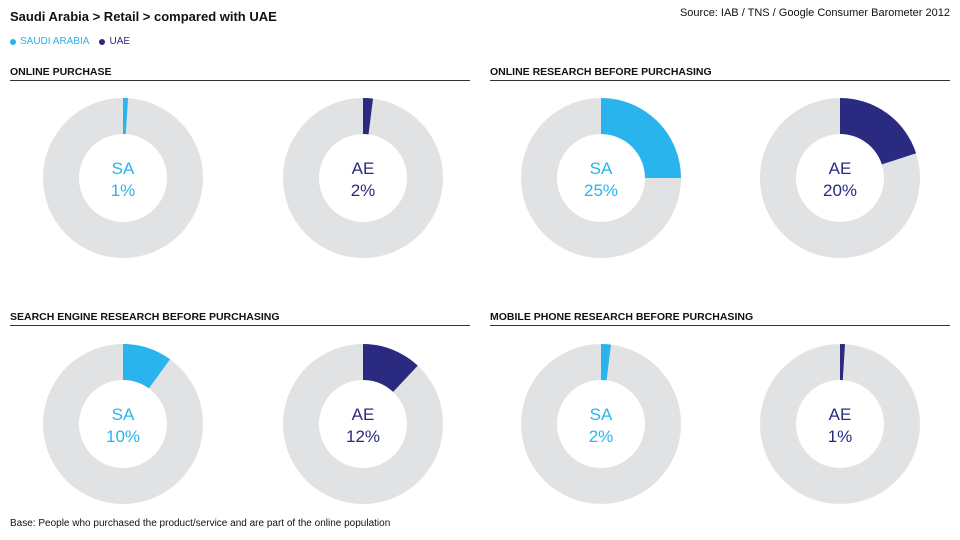 Image resolution: width=960 pixels, height=540 pixels. What do you see at coordinates (61, 72) in the screenshot?
I see `section-title-online-purchase: ONLINE PURCHASE` at bounding box center [61, 72].